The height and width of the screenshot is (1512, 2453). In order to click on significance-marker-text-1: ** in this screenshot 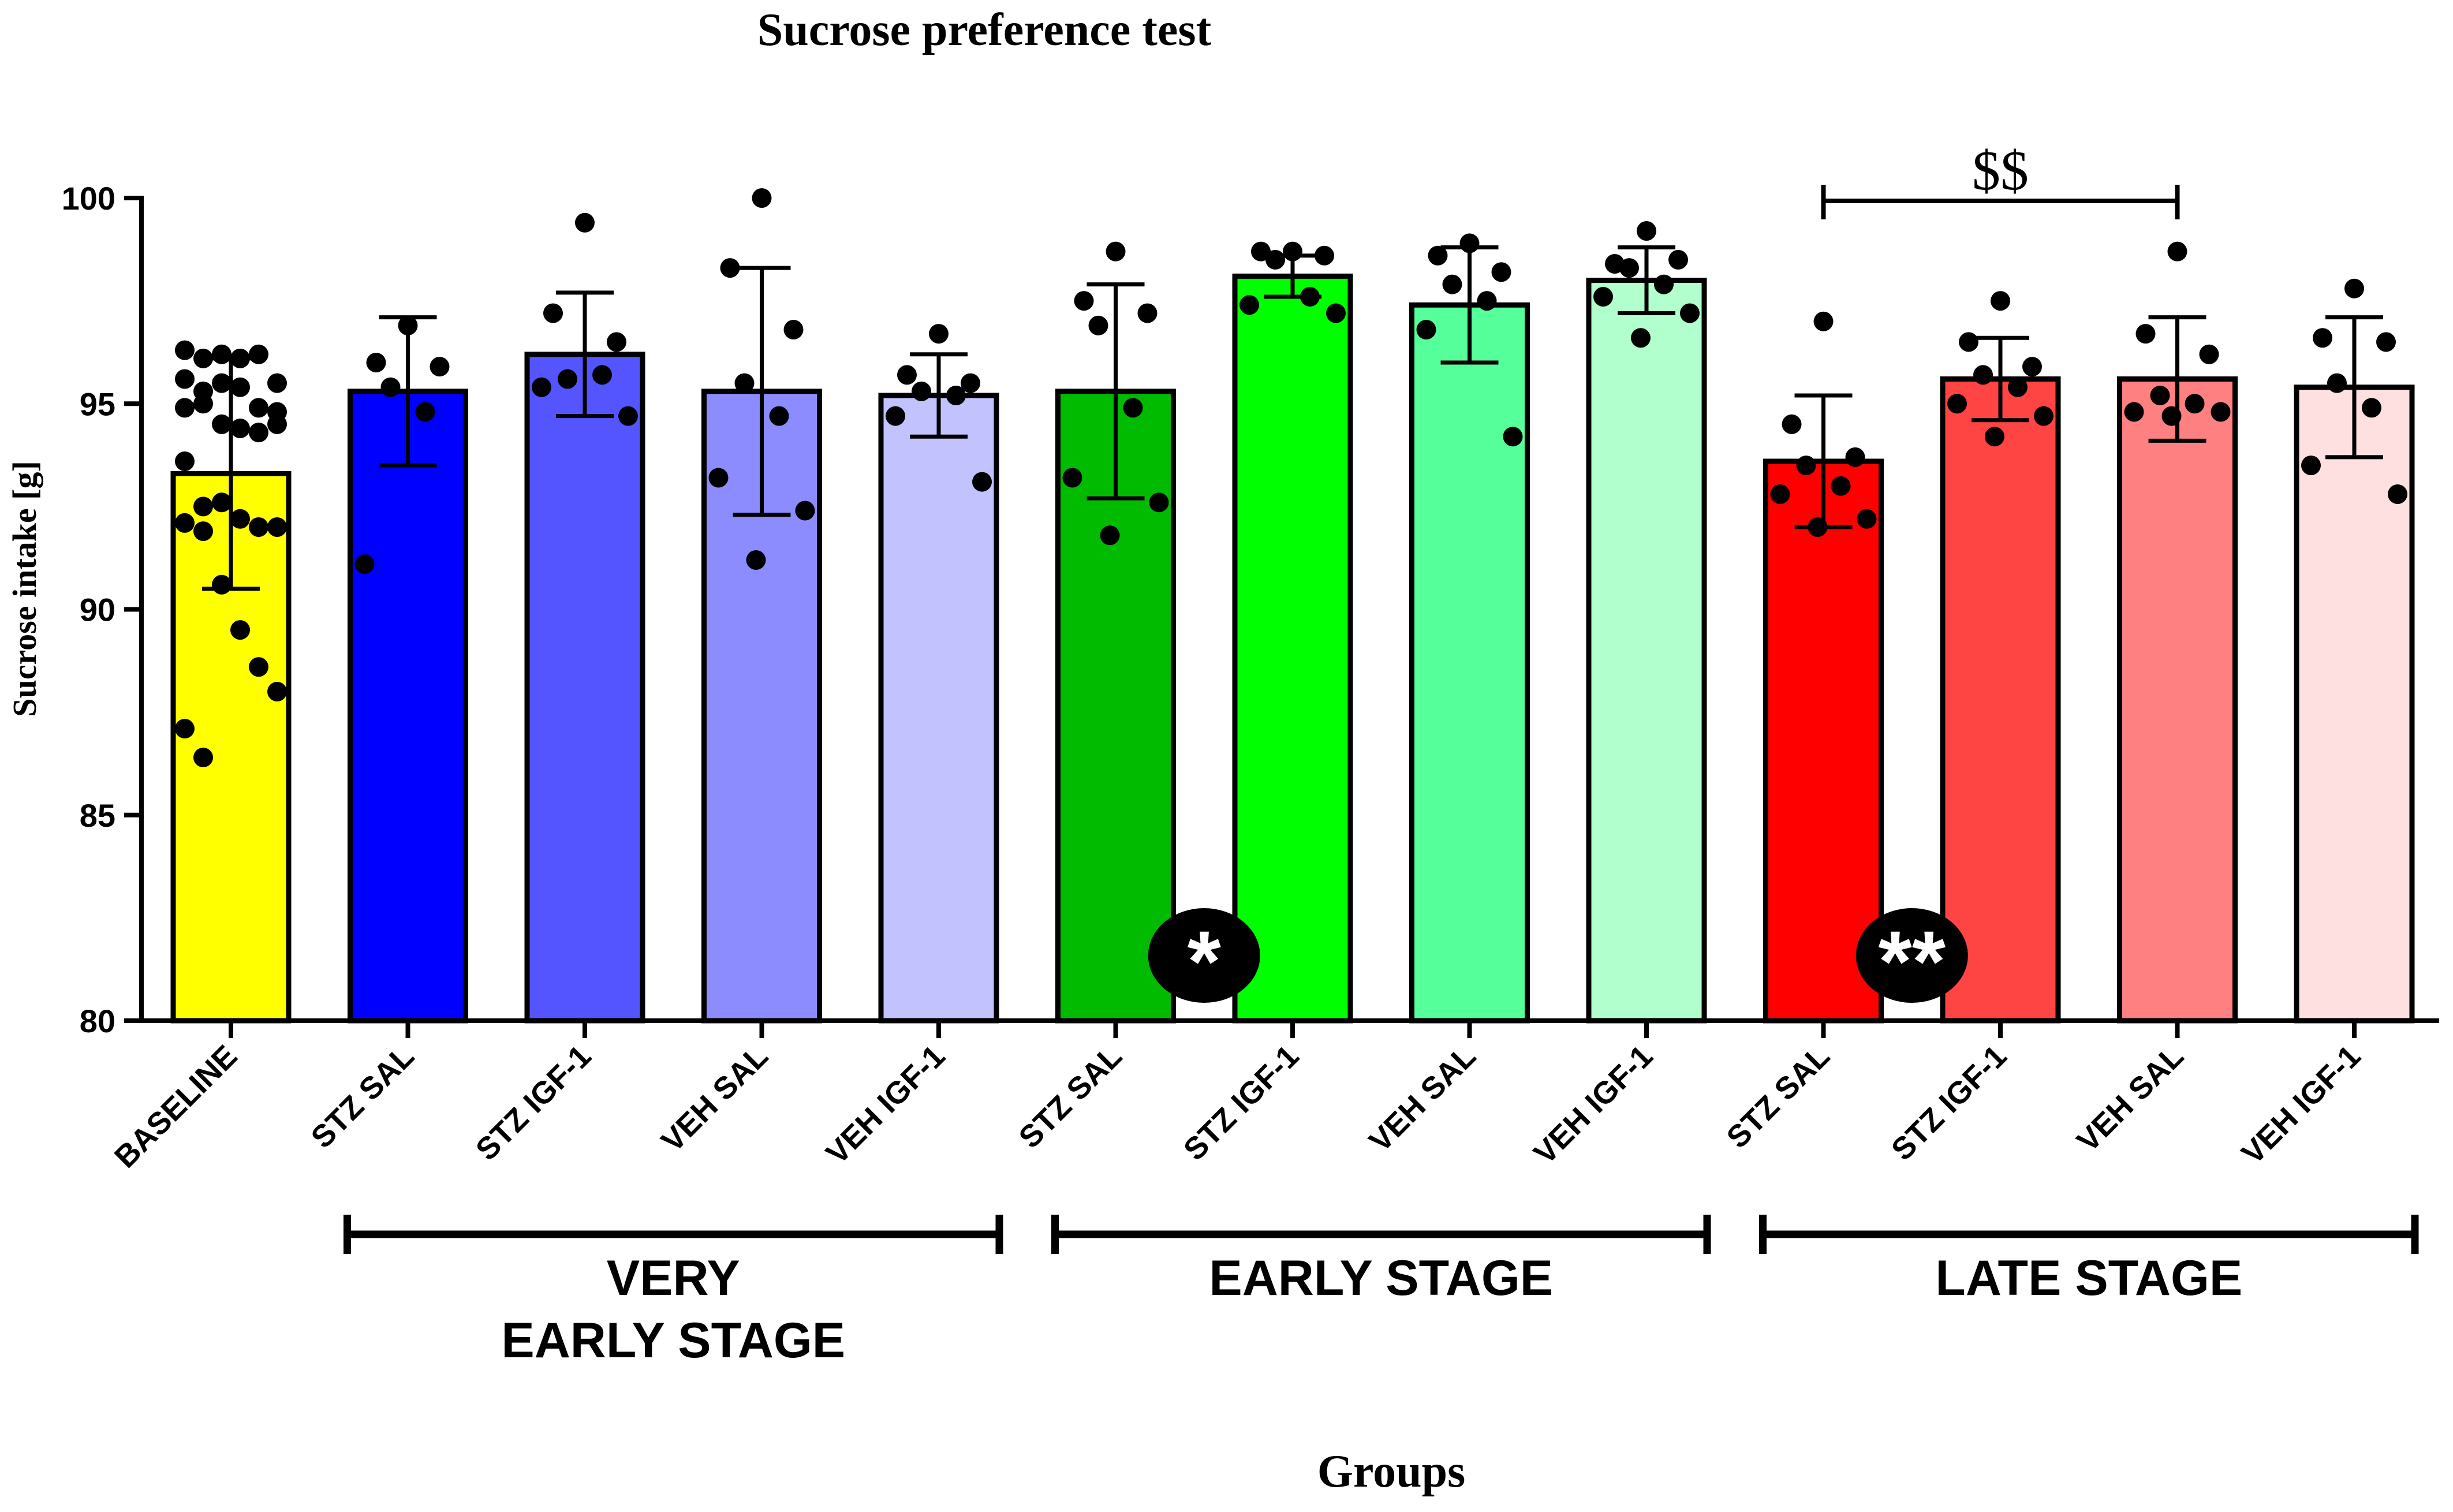, I will do `click(1912, 961)`.